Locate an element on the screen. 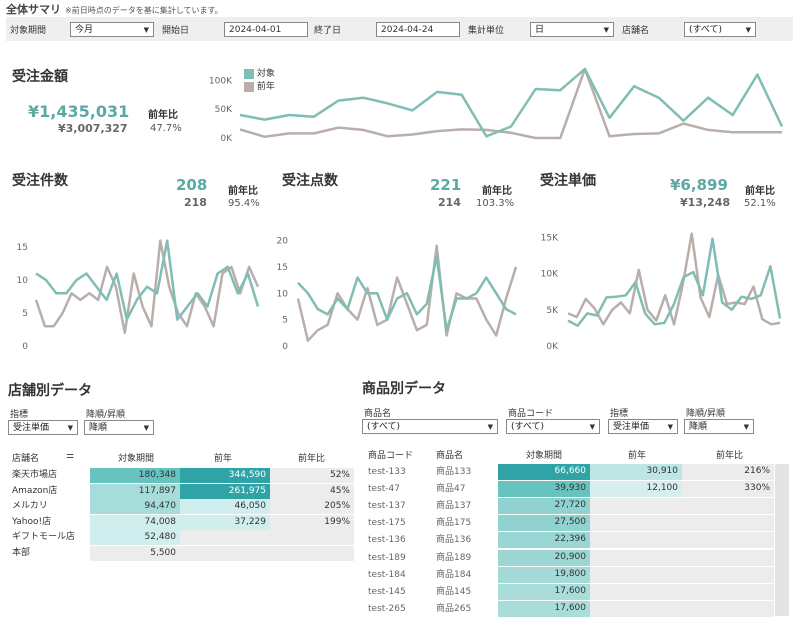  store-cell-current: 74,008 is located at coordinates (135, 522).